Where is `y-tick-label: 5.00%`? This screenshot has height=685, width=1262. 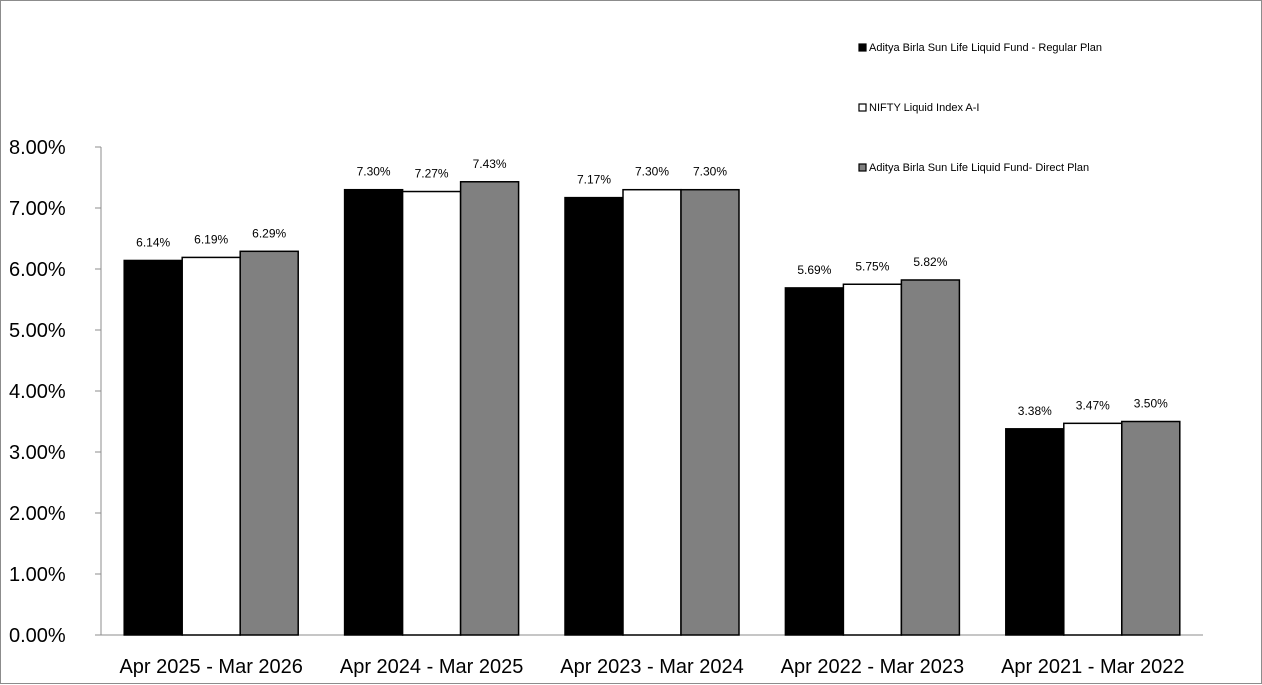
y-tick-label: 5.00% is located at coordinates (37, 331).